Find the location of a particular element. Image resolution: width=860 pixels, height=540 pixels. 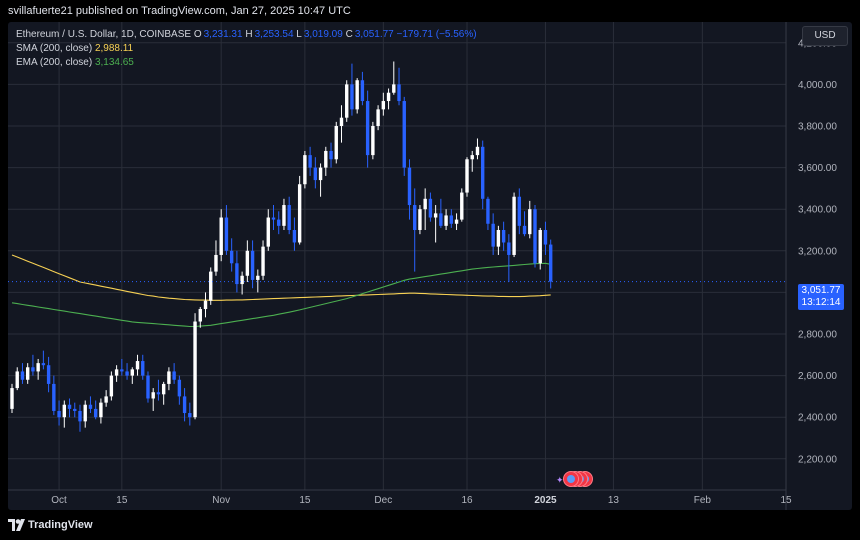

x-tick-label: 13 is located at coordinates (614, 500).